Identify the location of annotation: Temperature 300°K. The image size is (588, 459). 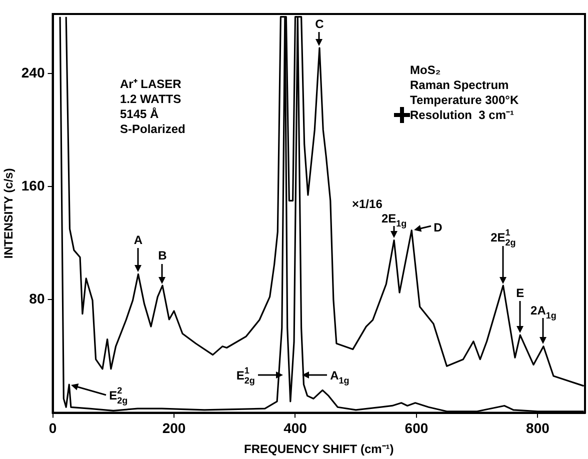
(464, 100).